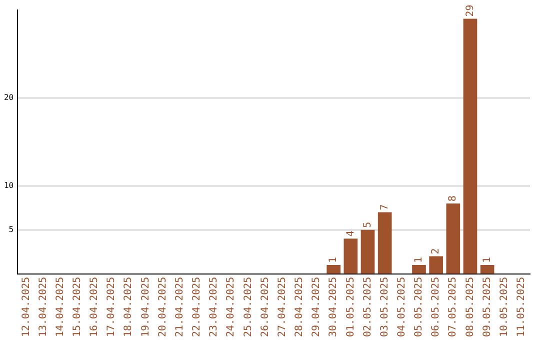 The height and width of the screenshot is (340, 540). Describe the element at coordinates (522, 307) in the screenshot. I see `x-tick-label: 11.05.2025` at that location.